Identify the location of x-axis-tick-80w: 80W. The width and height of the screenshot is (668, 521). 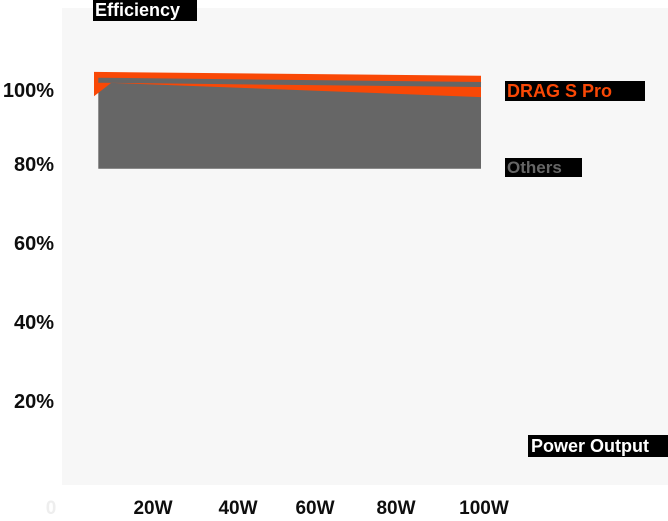
(396, 508).